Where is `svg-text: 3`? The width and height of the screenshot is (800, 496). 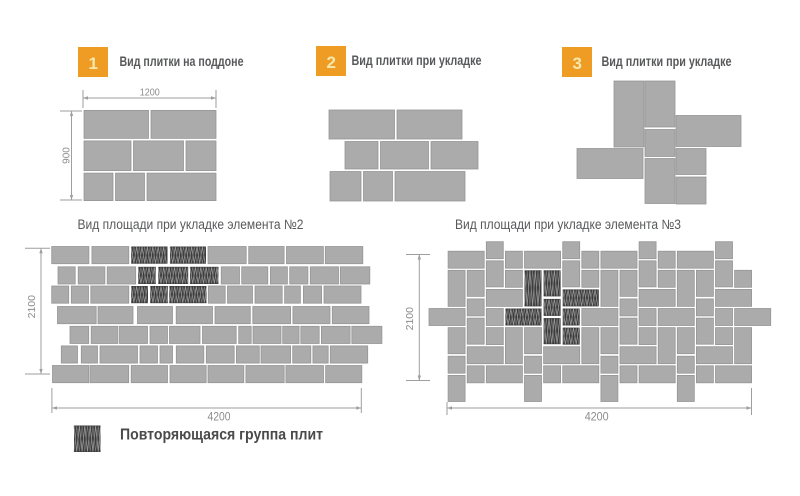
svg-text: 3 is located at coordinates (576, 63).